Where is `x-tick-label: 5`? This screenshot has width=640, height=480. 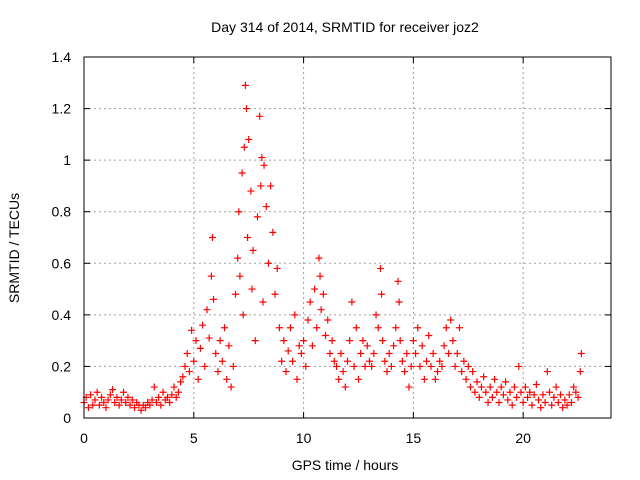 x-tick-label: 5 is located at coordinates (194, 438).